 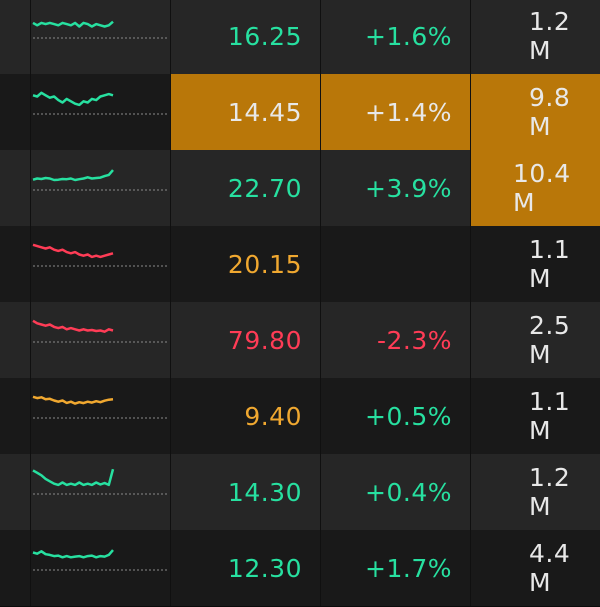 I want to click on volume-cell: 2.5 M, so click(x=535, y=340).